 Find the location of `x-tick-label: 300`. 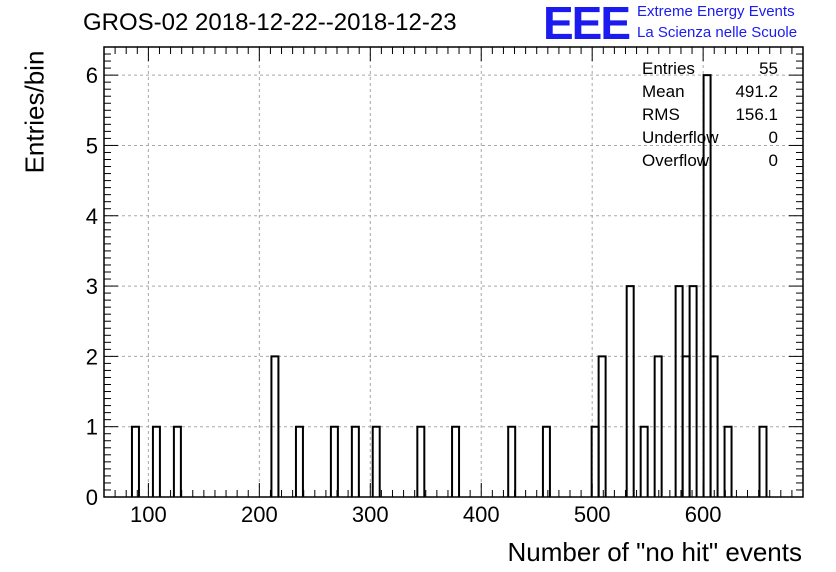

x-tick-label: 300 is located at coordinates (370, 514).